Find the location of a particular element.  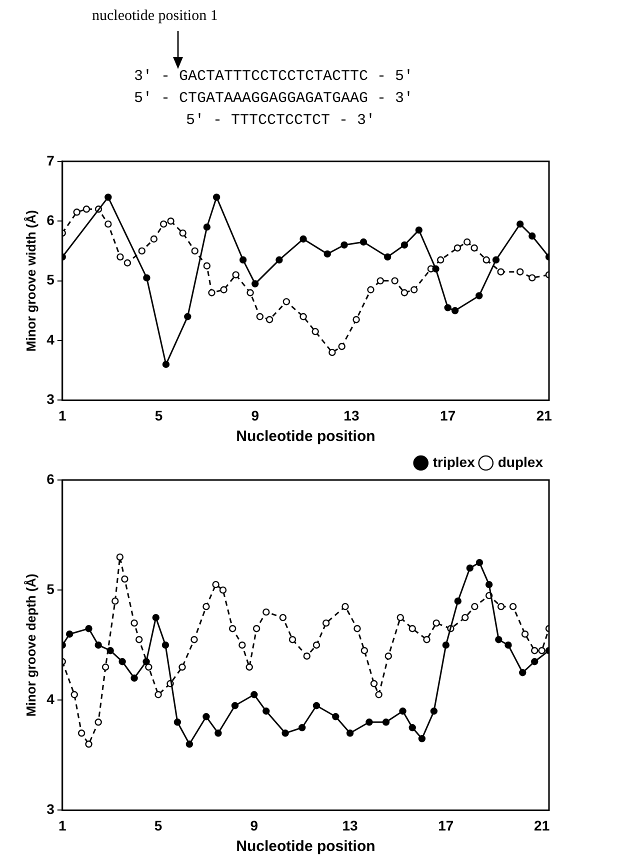

text: 5' - TTTCCTCCTCT - 3' is located at coordinates (281, 120).